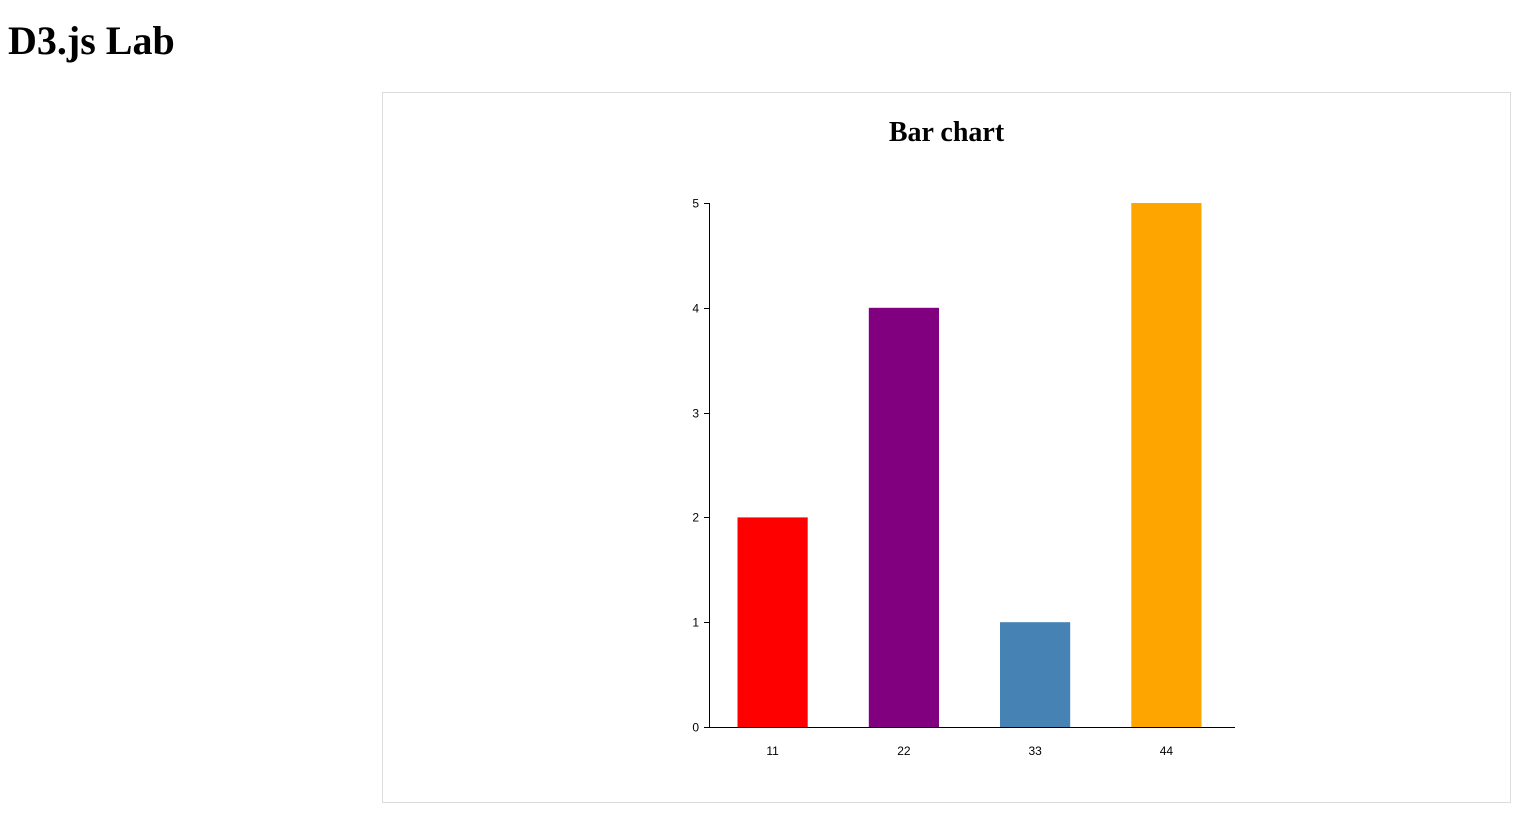 The width and height of the screenshot is (1540, 816). What do you see at coordinates (904, 751) in the screenshot?
I see `x-tick-label-22: 22` at bounding box center [904, 751].